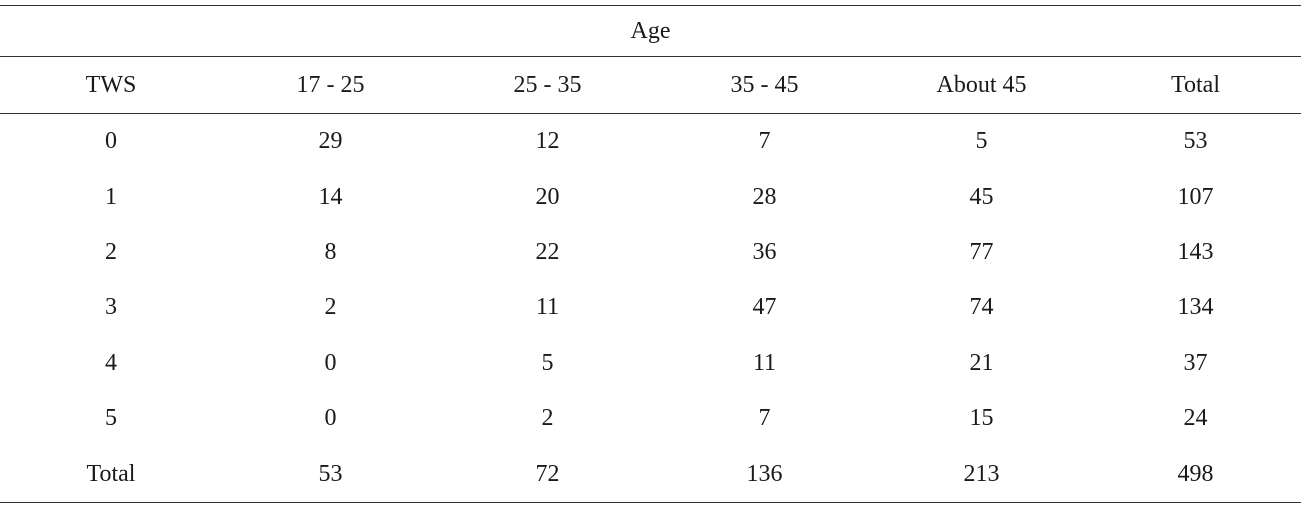  I want to click on table-cell: 45, so click(981, 196).